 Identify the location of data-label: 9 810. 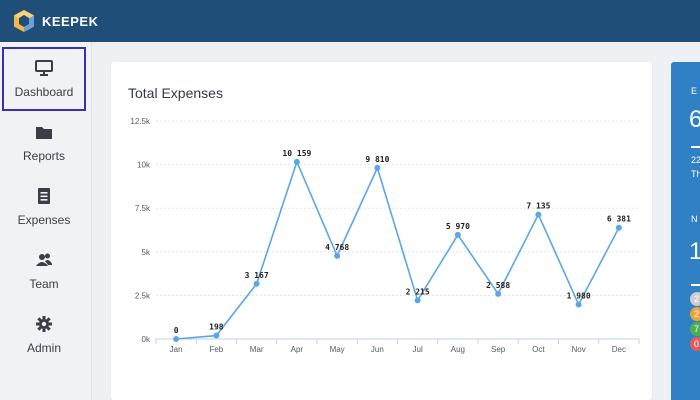
(377, 159).